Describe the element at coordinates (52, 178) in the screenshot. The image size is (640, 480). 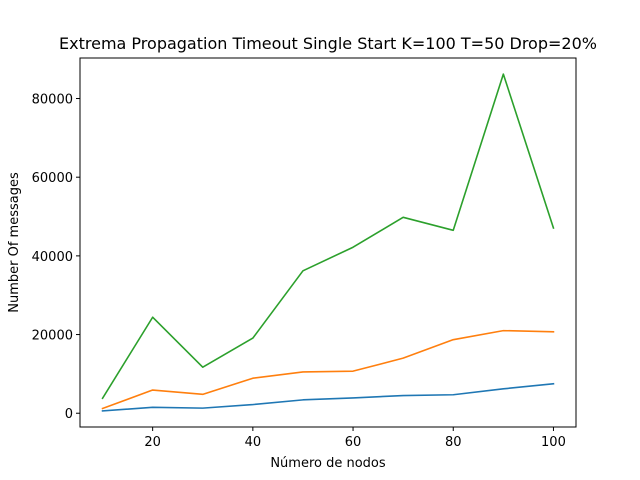
I see `y-tick-label: 60000` at that location.